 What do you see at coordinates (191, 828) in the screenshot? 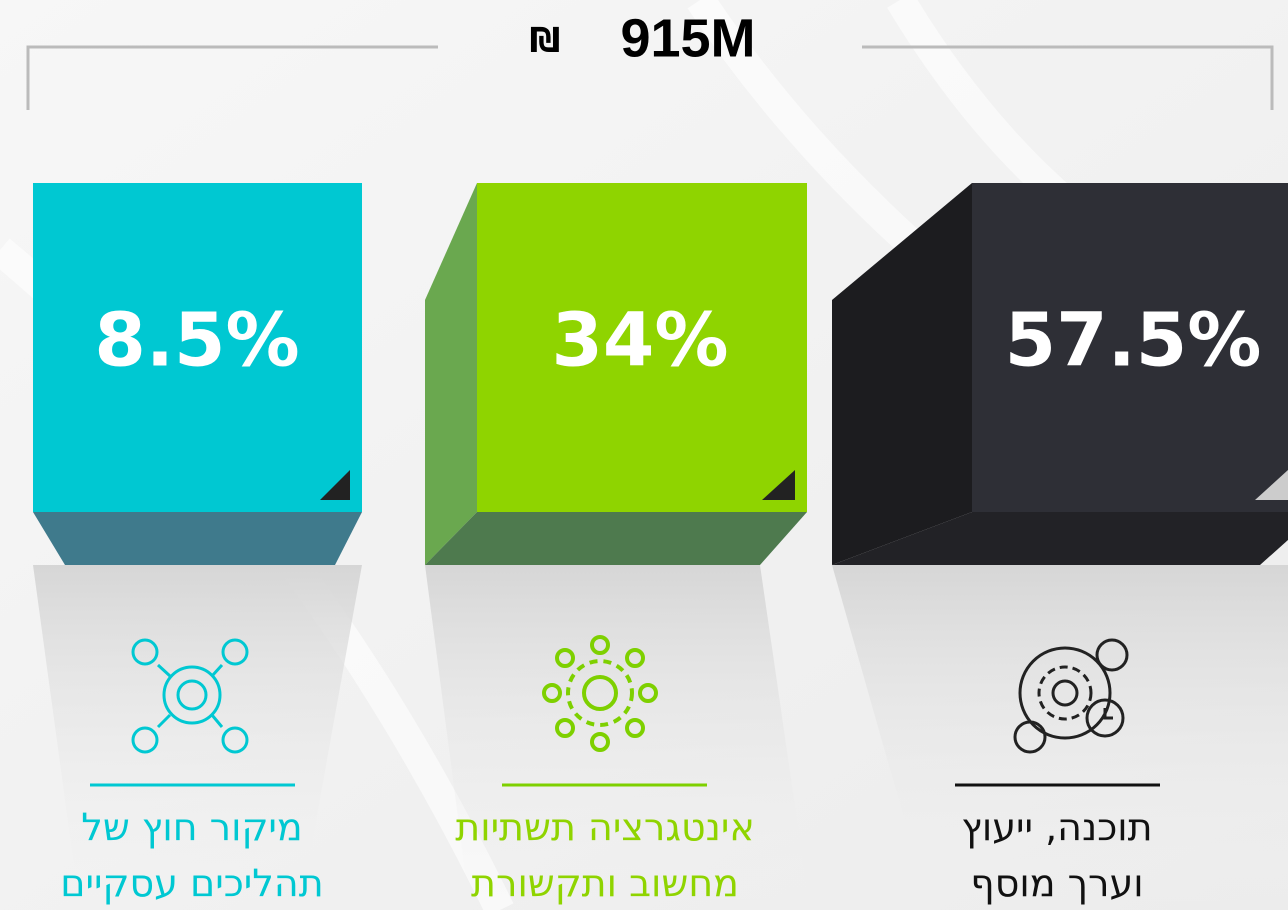
I see `category-label: מיקור חוץ של` at bounding box center [191, 828].